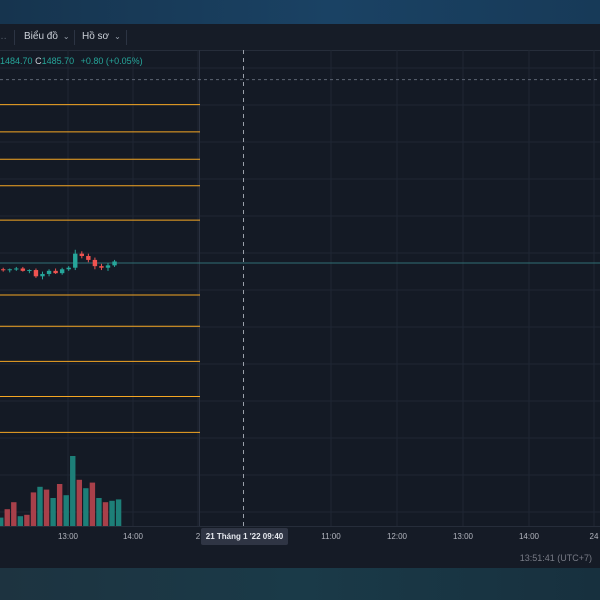 Image resolution: width=600 pixels, height=600 pixels. What do you see at coordinates (111, 61) in the screenshot?
I see `ohlc-change: +0.80 (+0.05%)` at bounding box center [111, 61].